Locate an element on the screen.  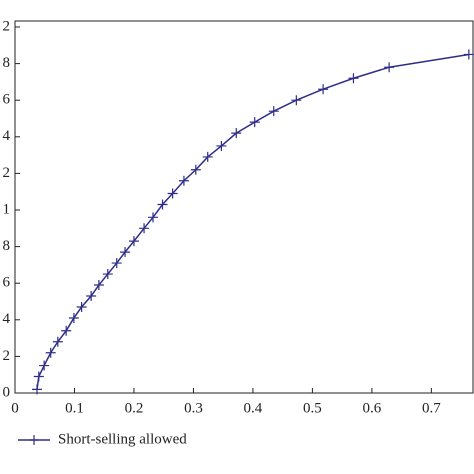
x-tick-label: 0.1 is located at coordinates (74, 408).